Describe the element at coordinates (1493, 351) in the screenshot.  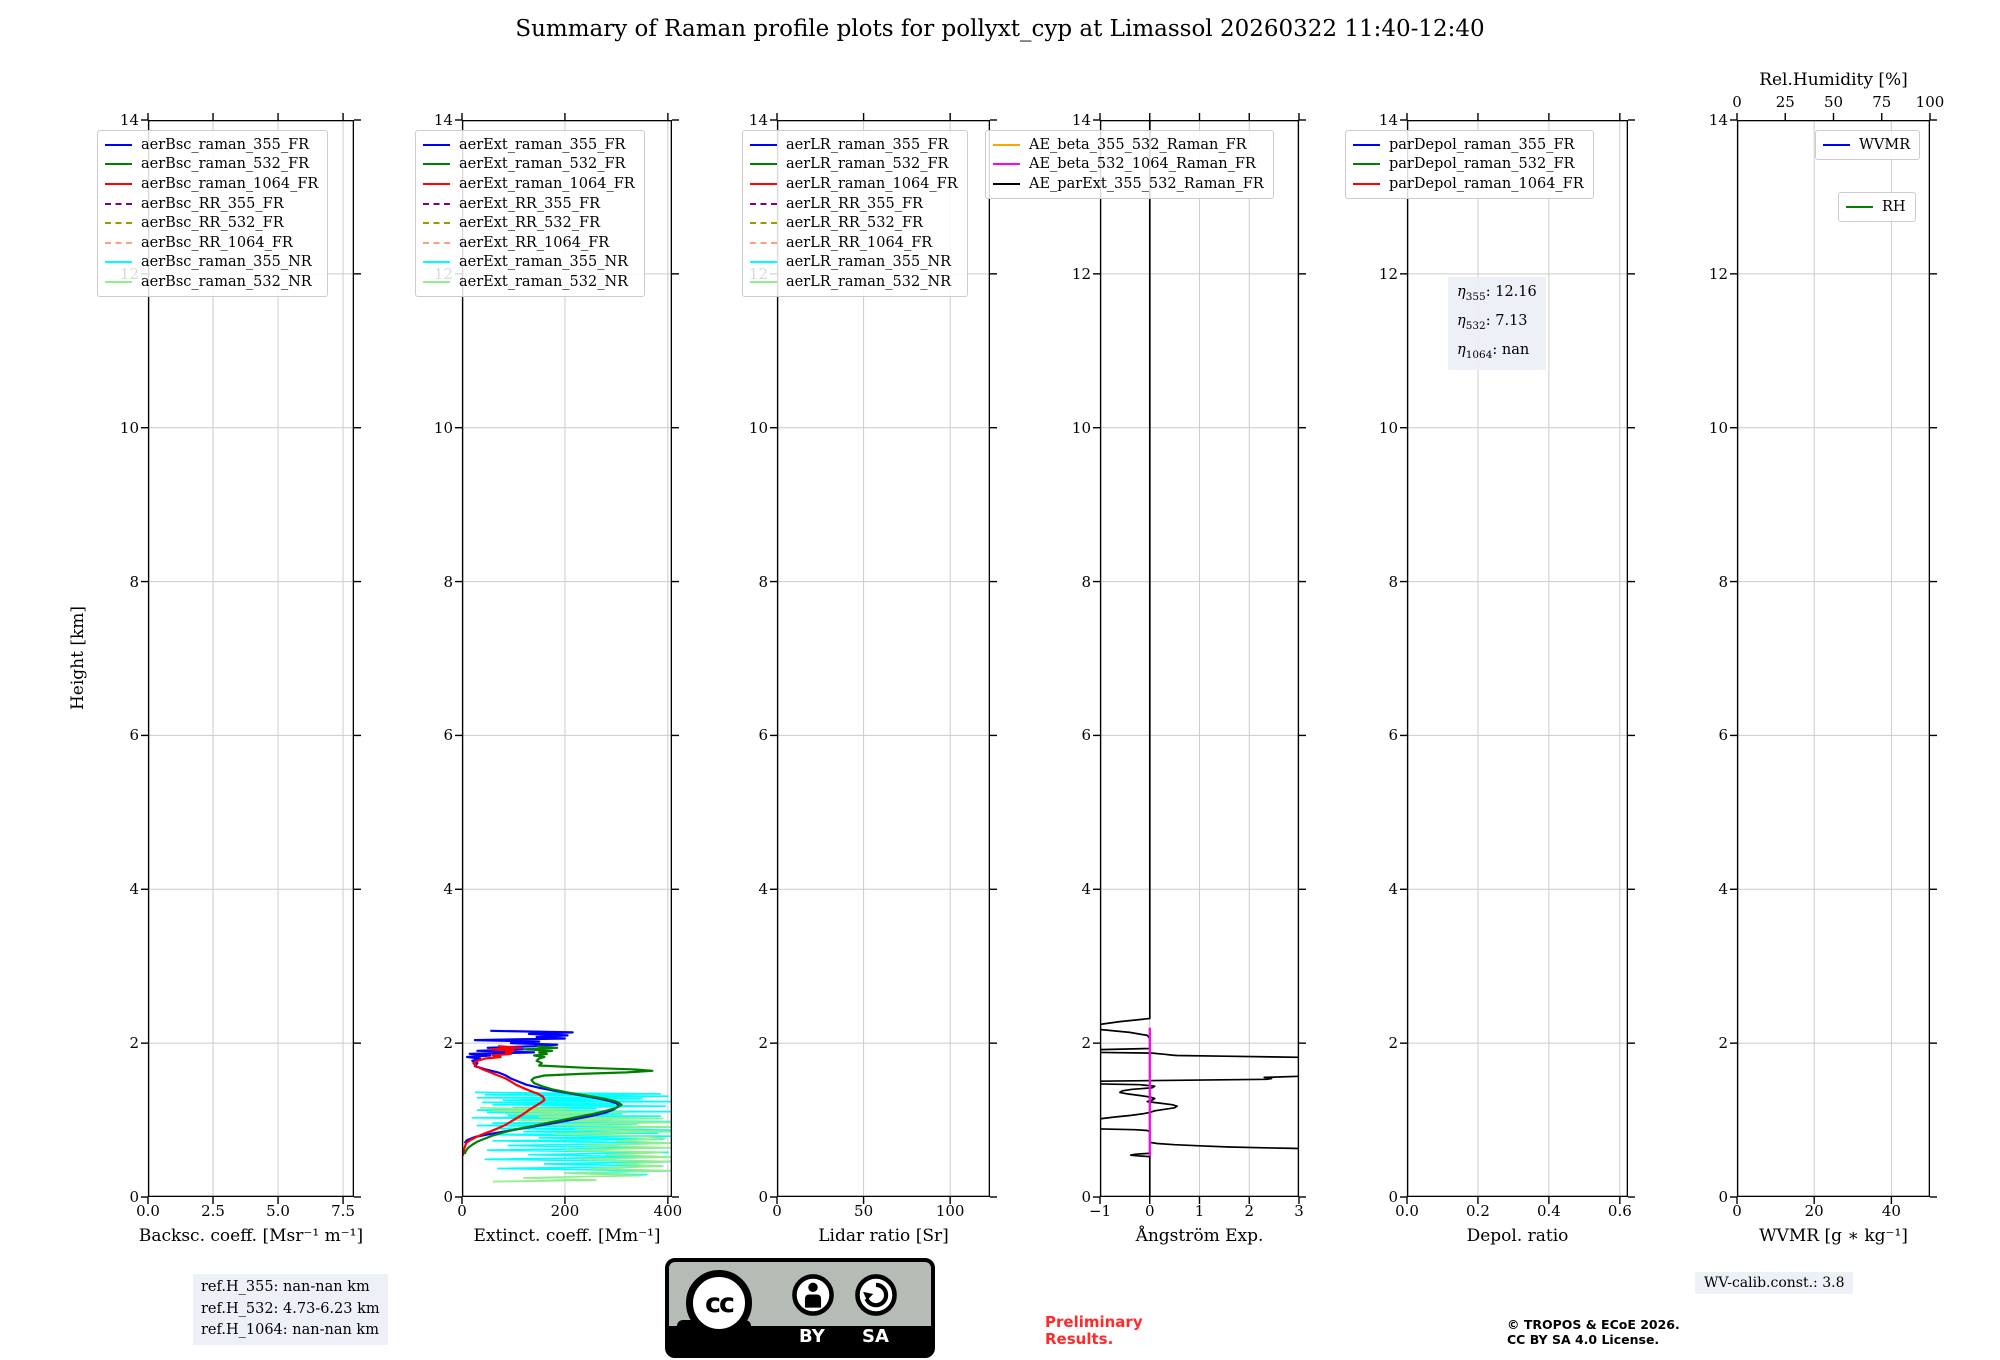
I see `eta-row: η1064: nan` at that location.